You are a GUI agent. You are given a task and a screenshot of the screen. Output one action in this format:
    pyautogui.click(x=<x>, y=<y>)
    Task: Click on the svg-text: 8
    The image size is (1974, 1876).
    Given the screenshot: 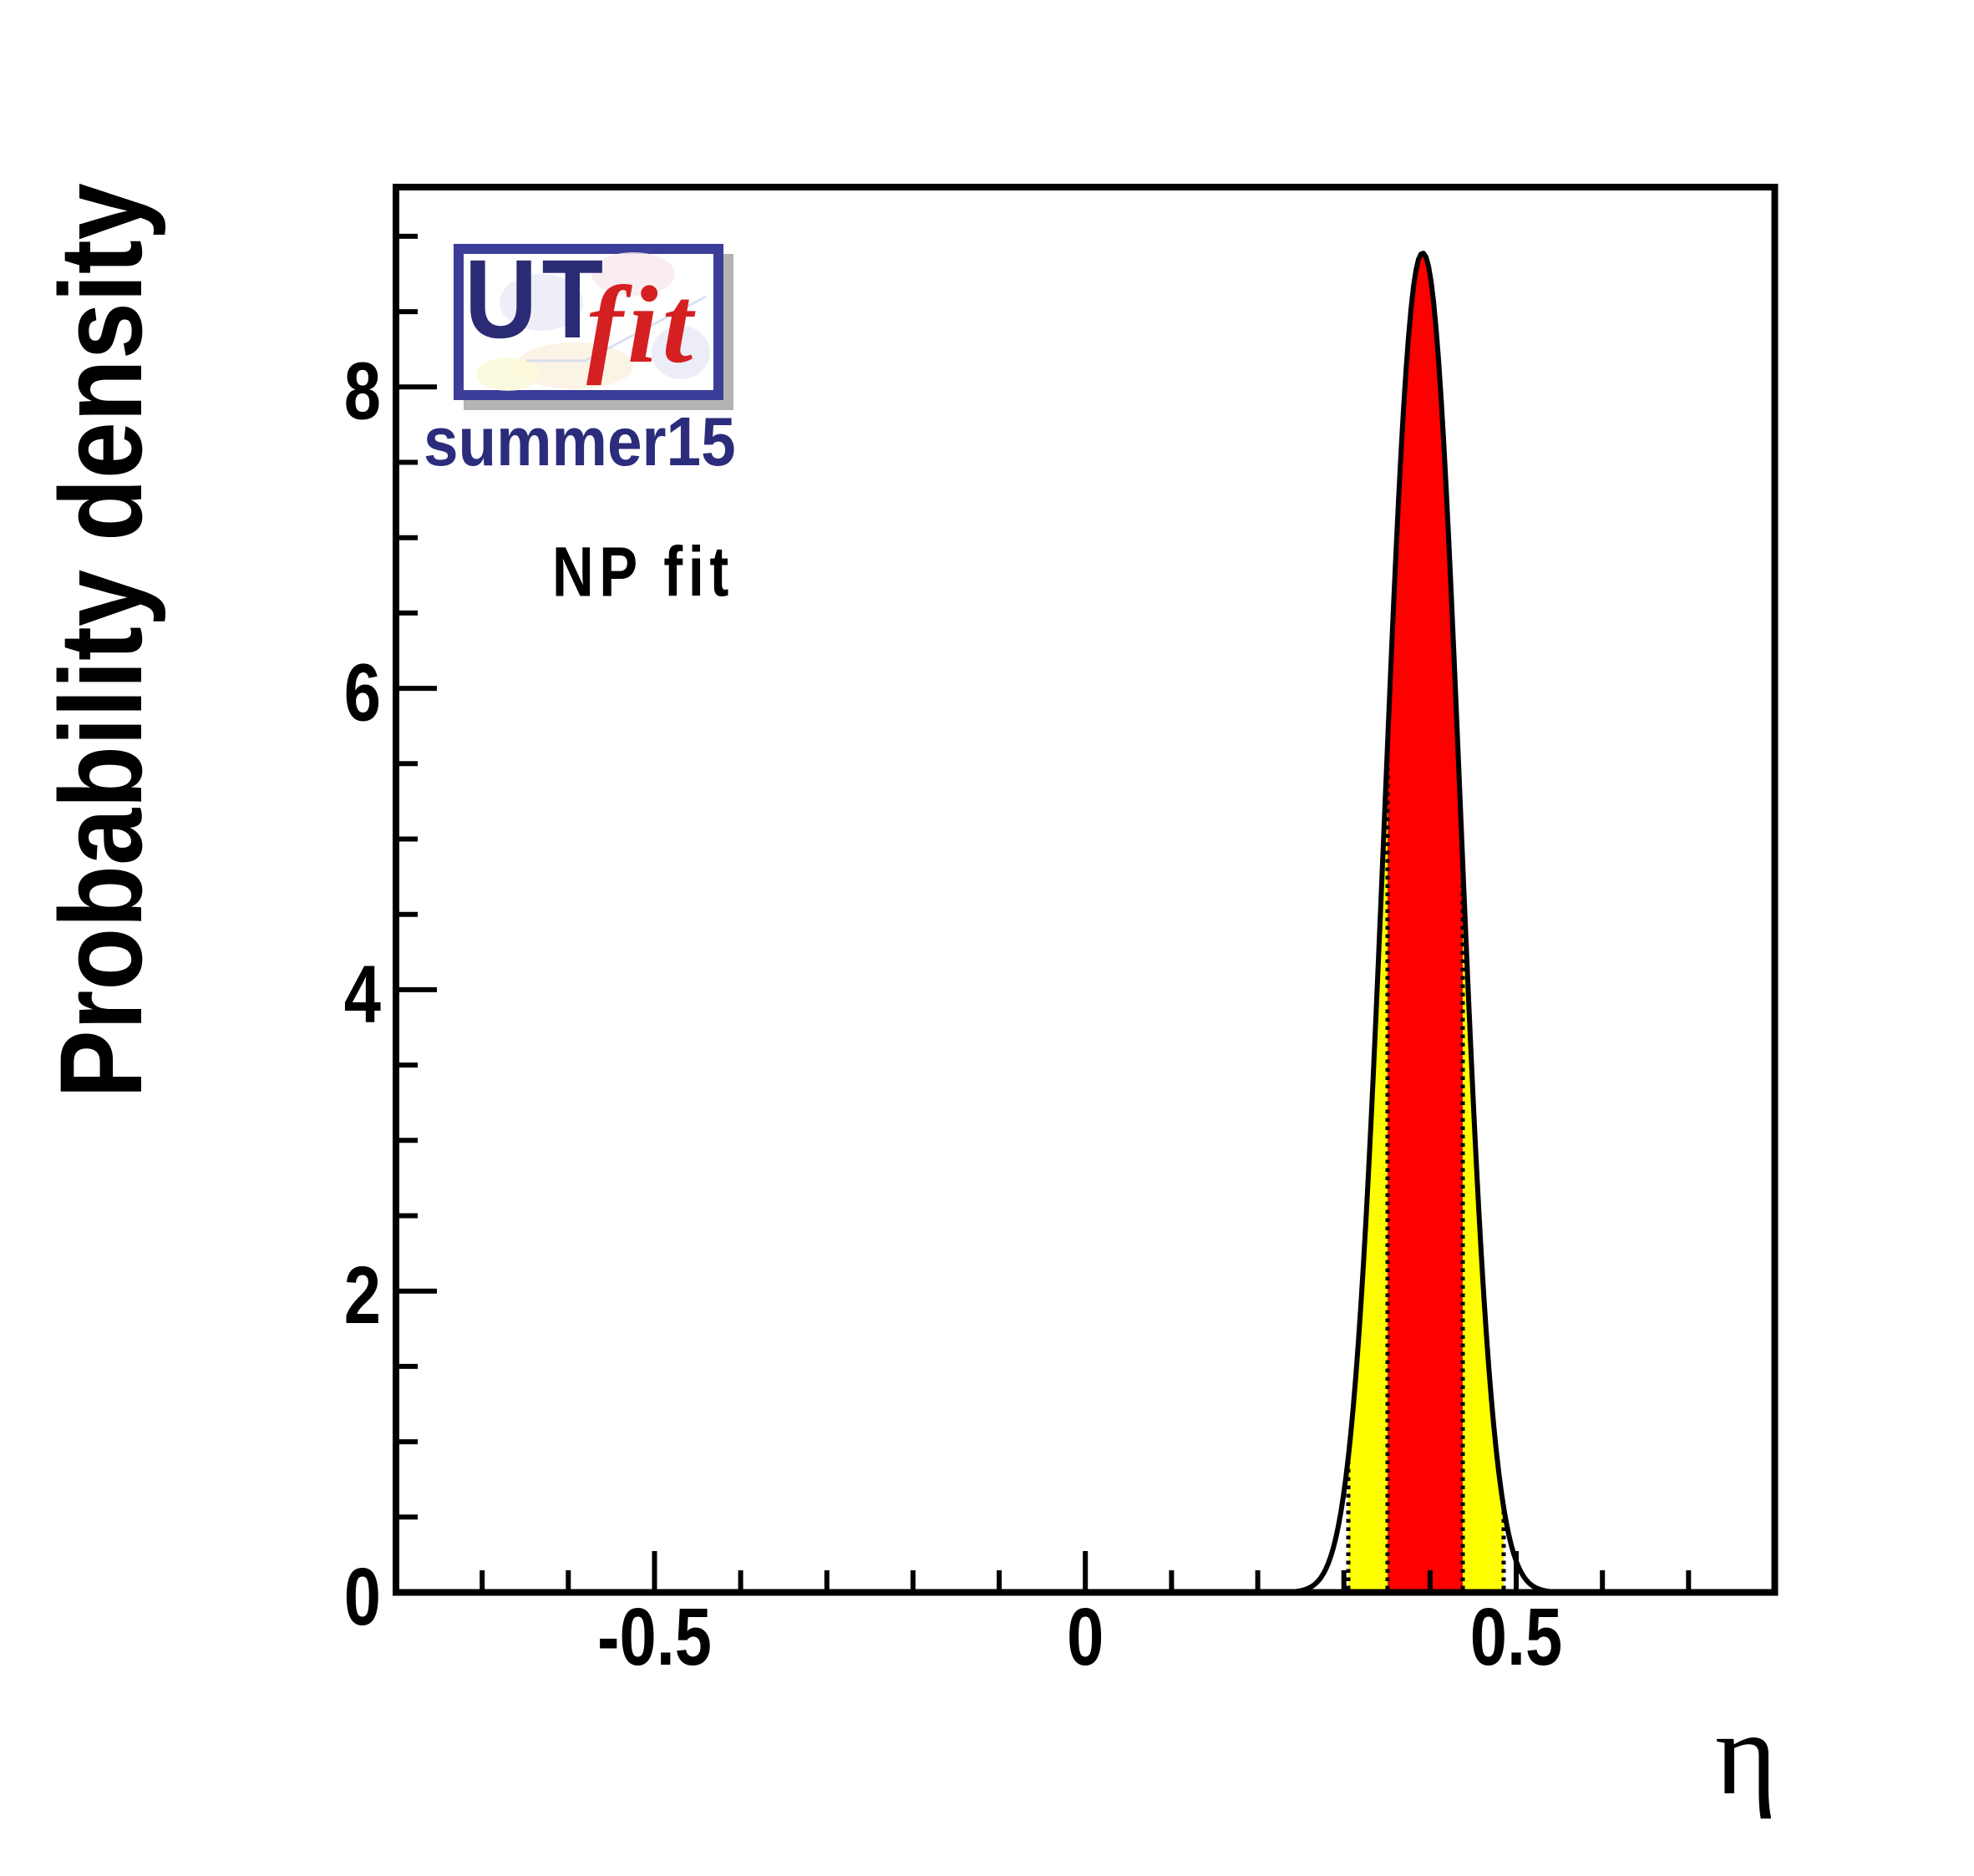 What is the action you would take?
    pyautogui.click(x=362, y=391)
    